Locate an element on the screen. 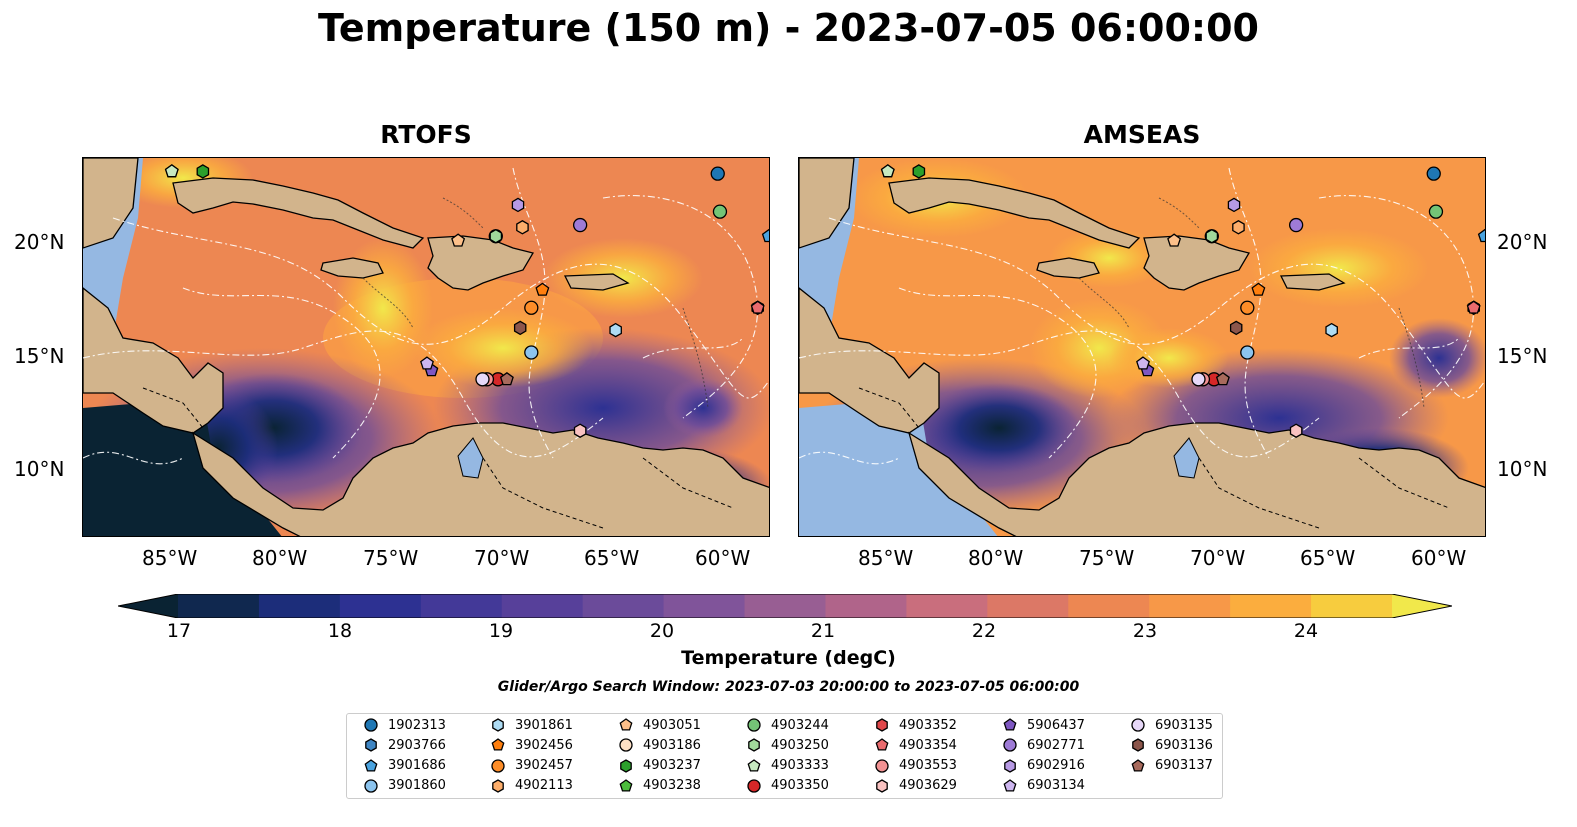  colorbar-extend-max is located at coordinates (1422, 606).